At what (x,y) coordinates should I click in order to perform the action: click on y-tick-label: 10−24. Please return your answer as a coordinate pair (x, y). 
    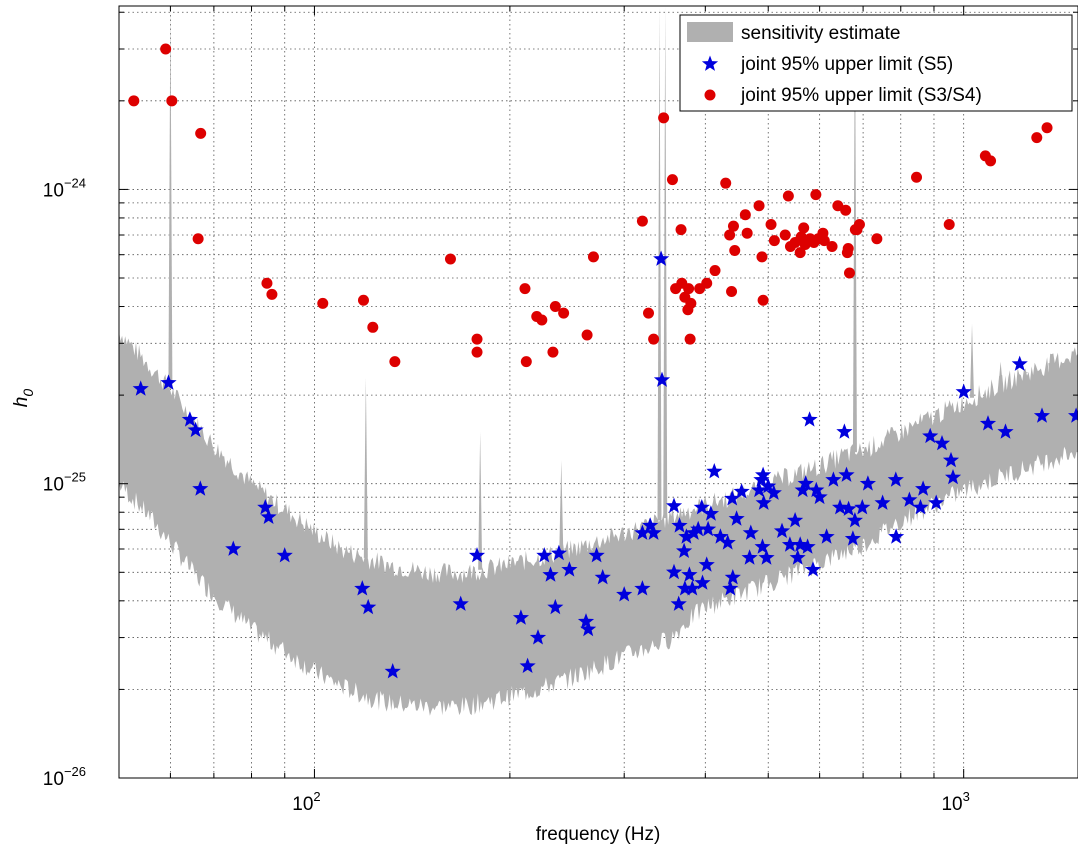
    Looking at the image, I should click on (64, 188).